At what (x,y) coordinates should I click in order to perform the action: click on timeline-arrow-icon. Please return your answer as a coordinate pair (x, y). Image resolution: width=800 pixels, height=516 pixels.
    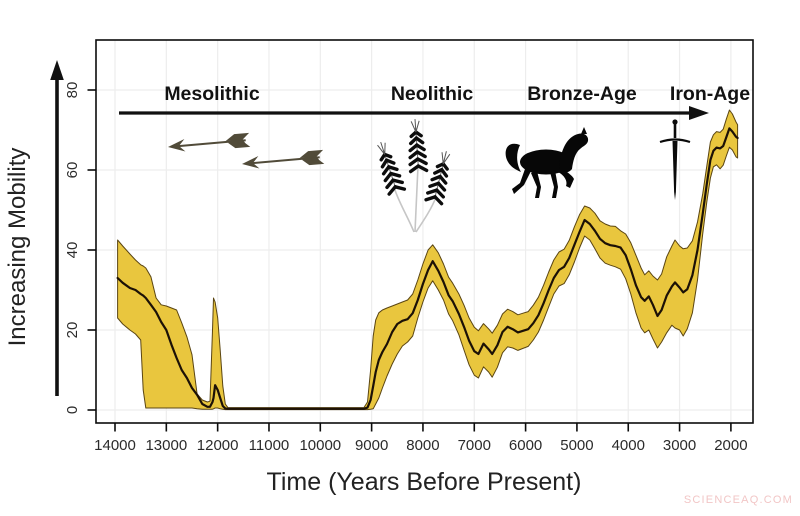
    Looking at the image, I should click on (414, 113).